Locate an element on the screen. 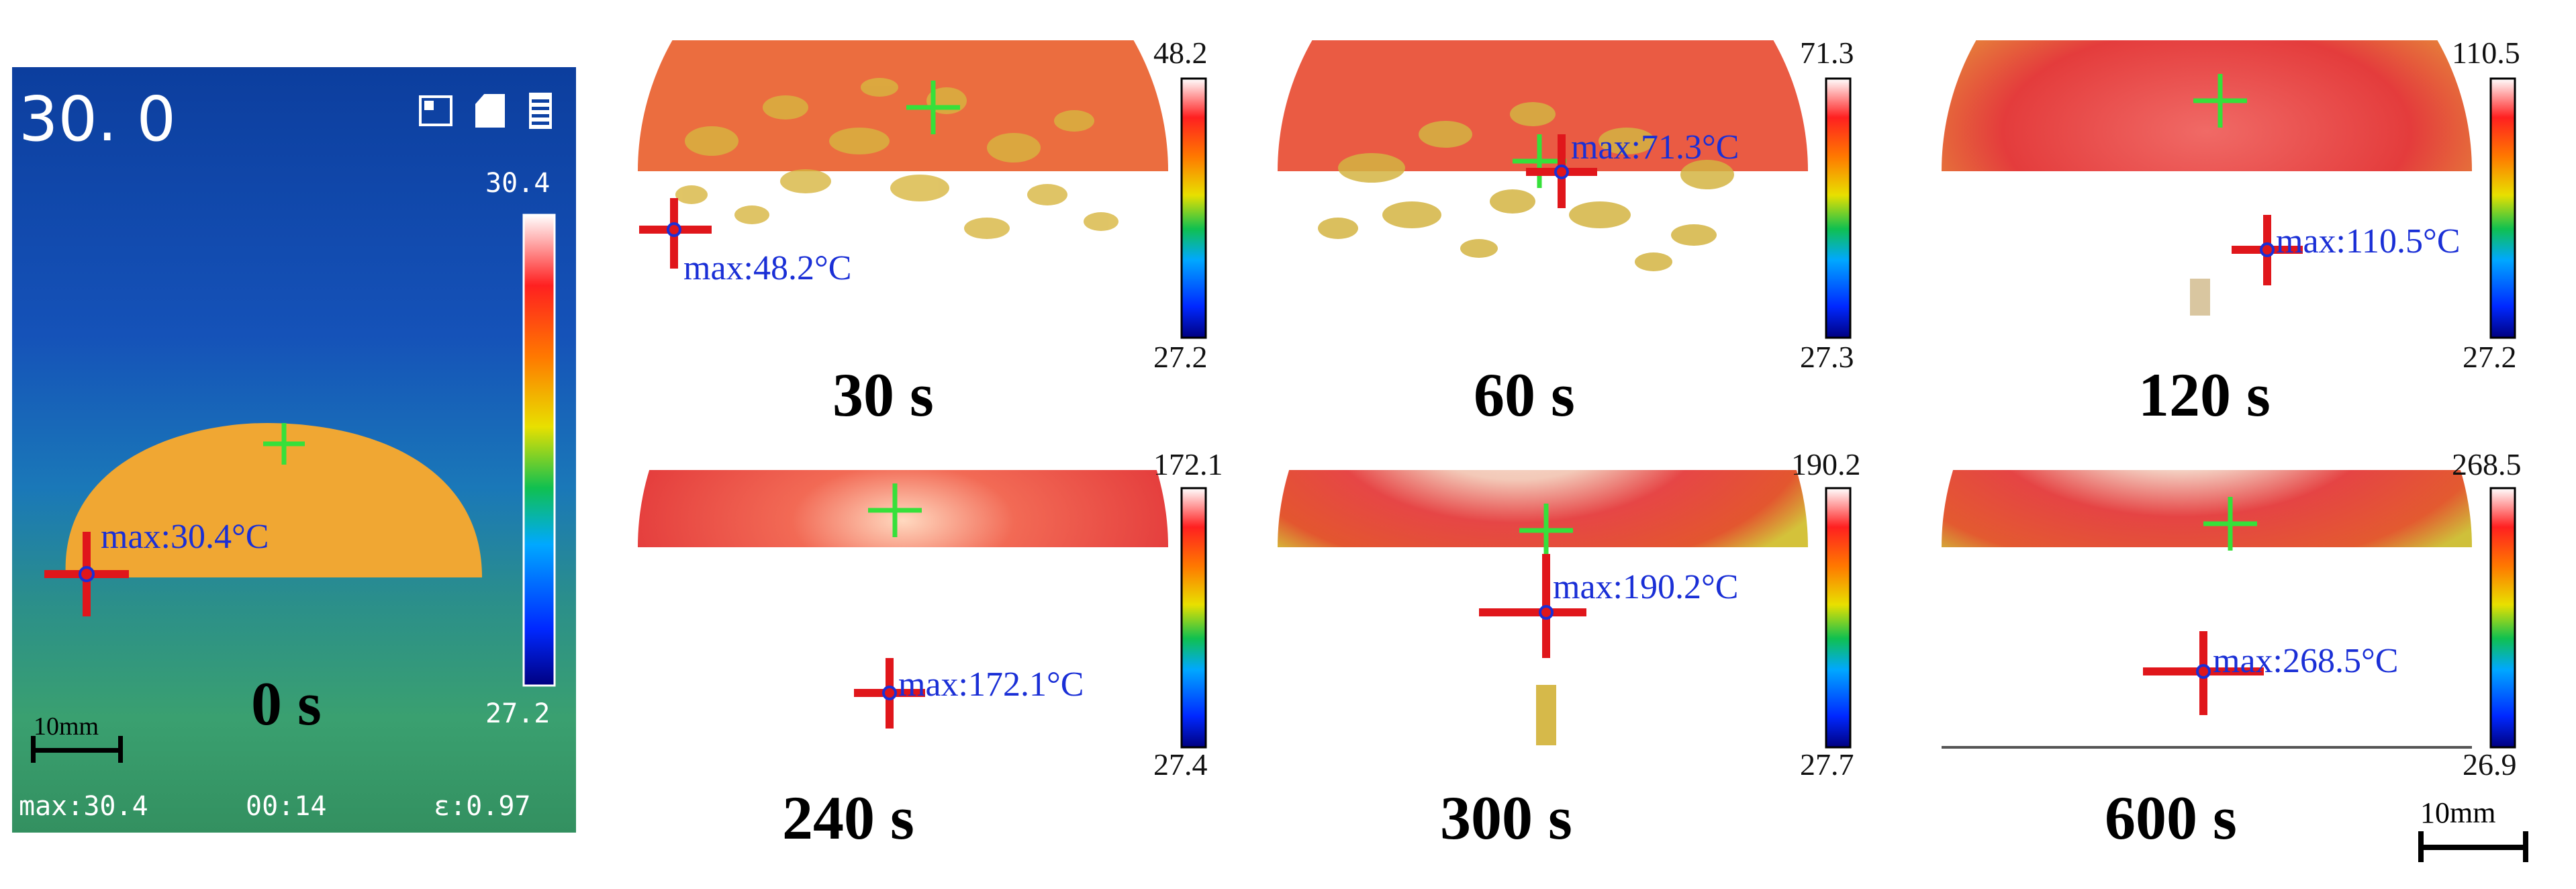  camera-scale-bar is located at coordinates (76, 750).